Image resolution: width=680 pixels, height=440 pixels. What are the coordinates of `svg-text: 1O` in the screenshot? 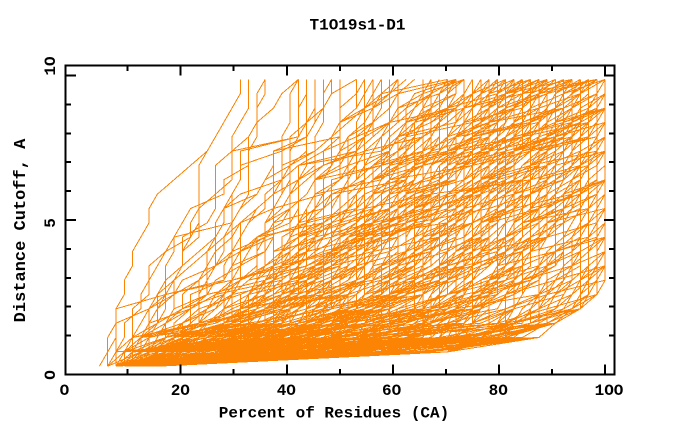 It's located at (51, 66).